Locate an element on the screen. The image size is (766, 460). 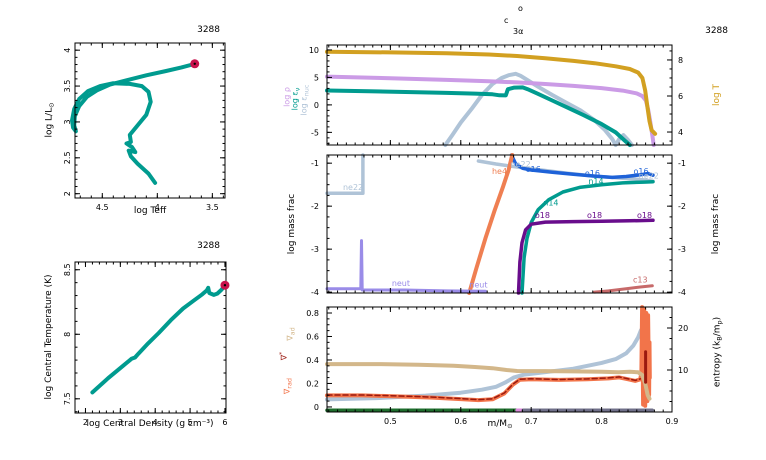
y-tick-label: -2 is located at coordinates (315, 206).